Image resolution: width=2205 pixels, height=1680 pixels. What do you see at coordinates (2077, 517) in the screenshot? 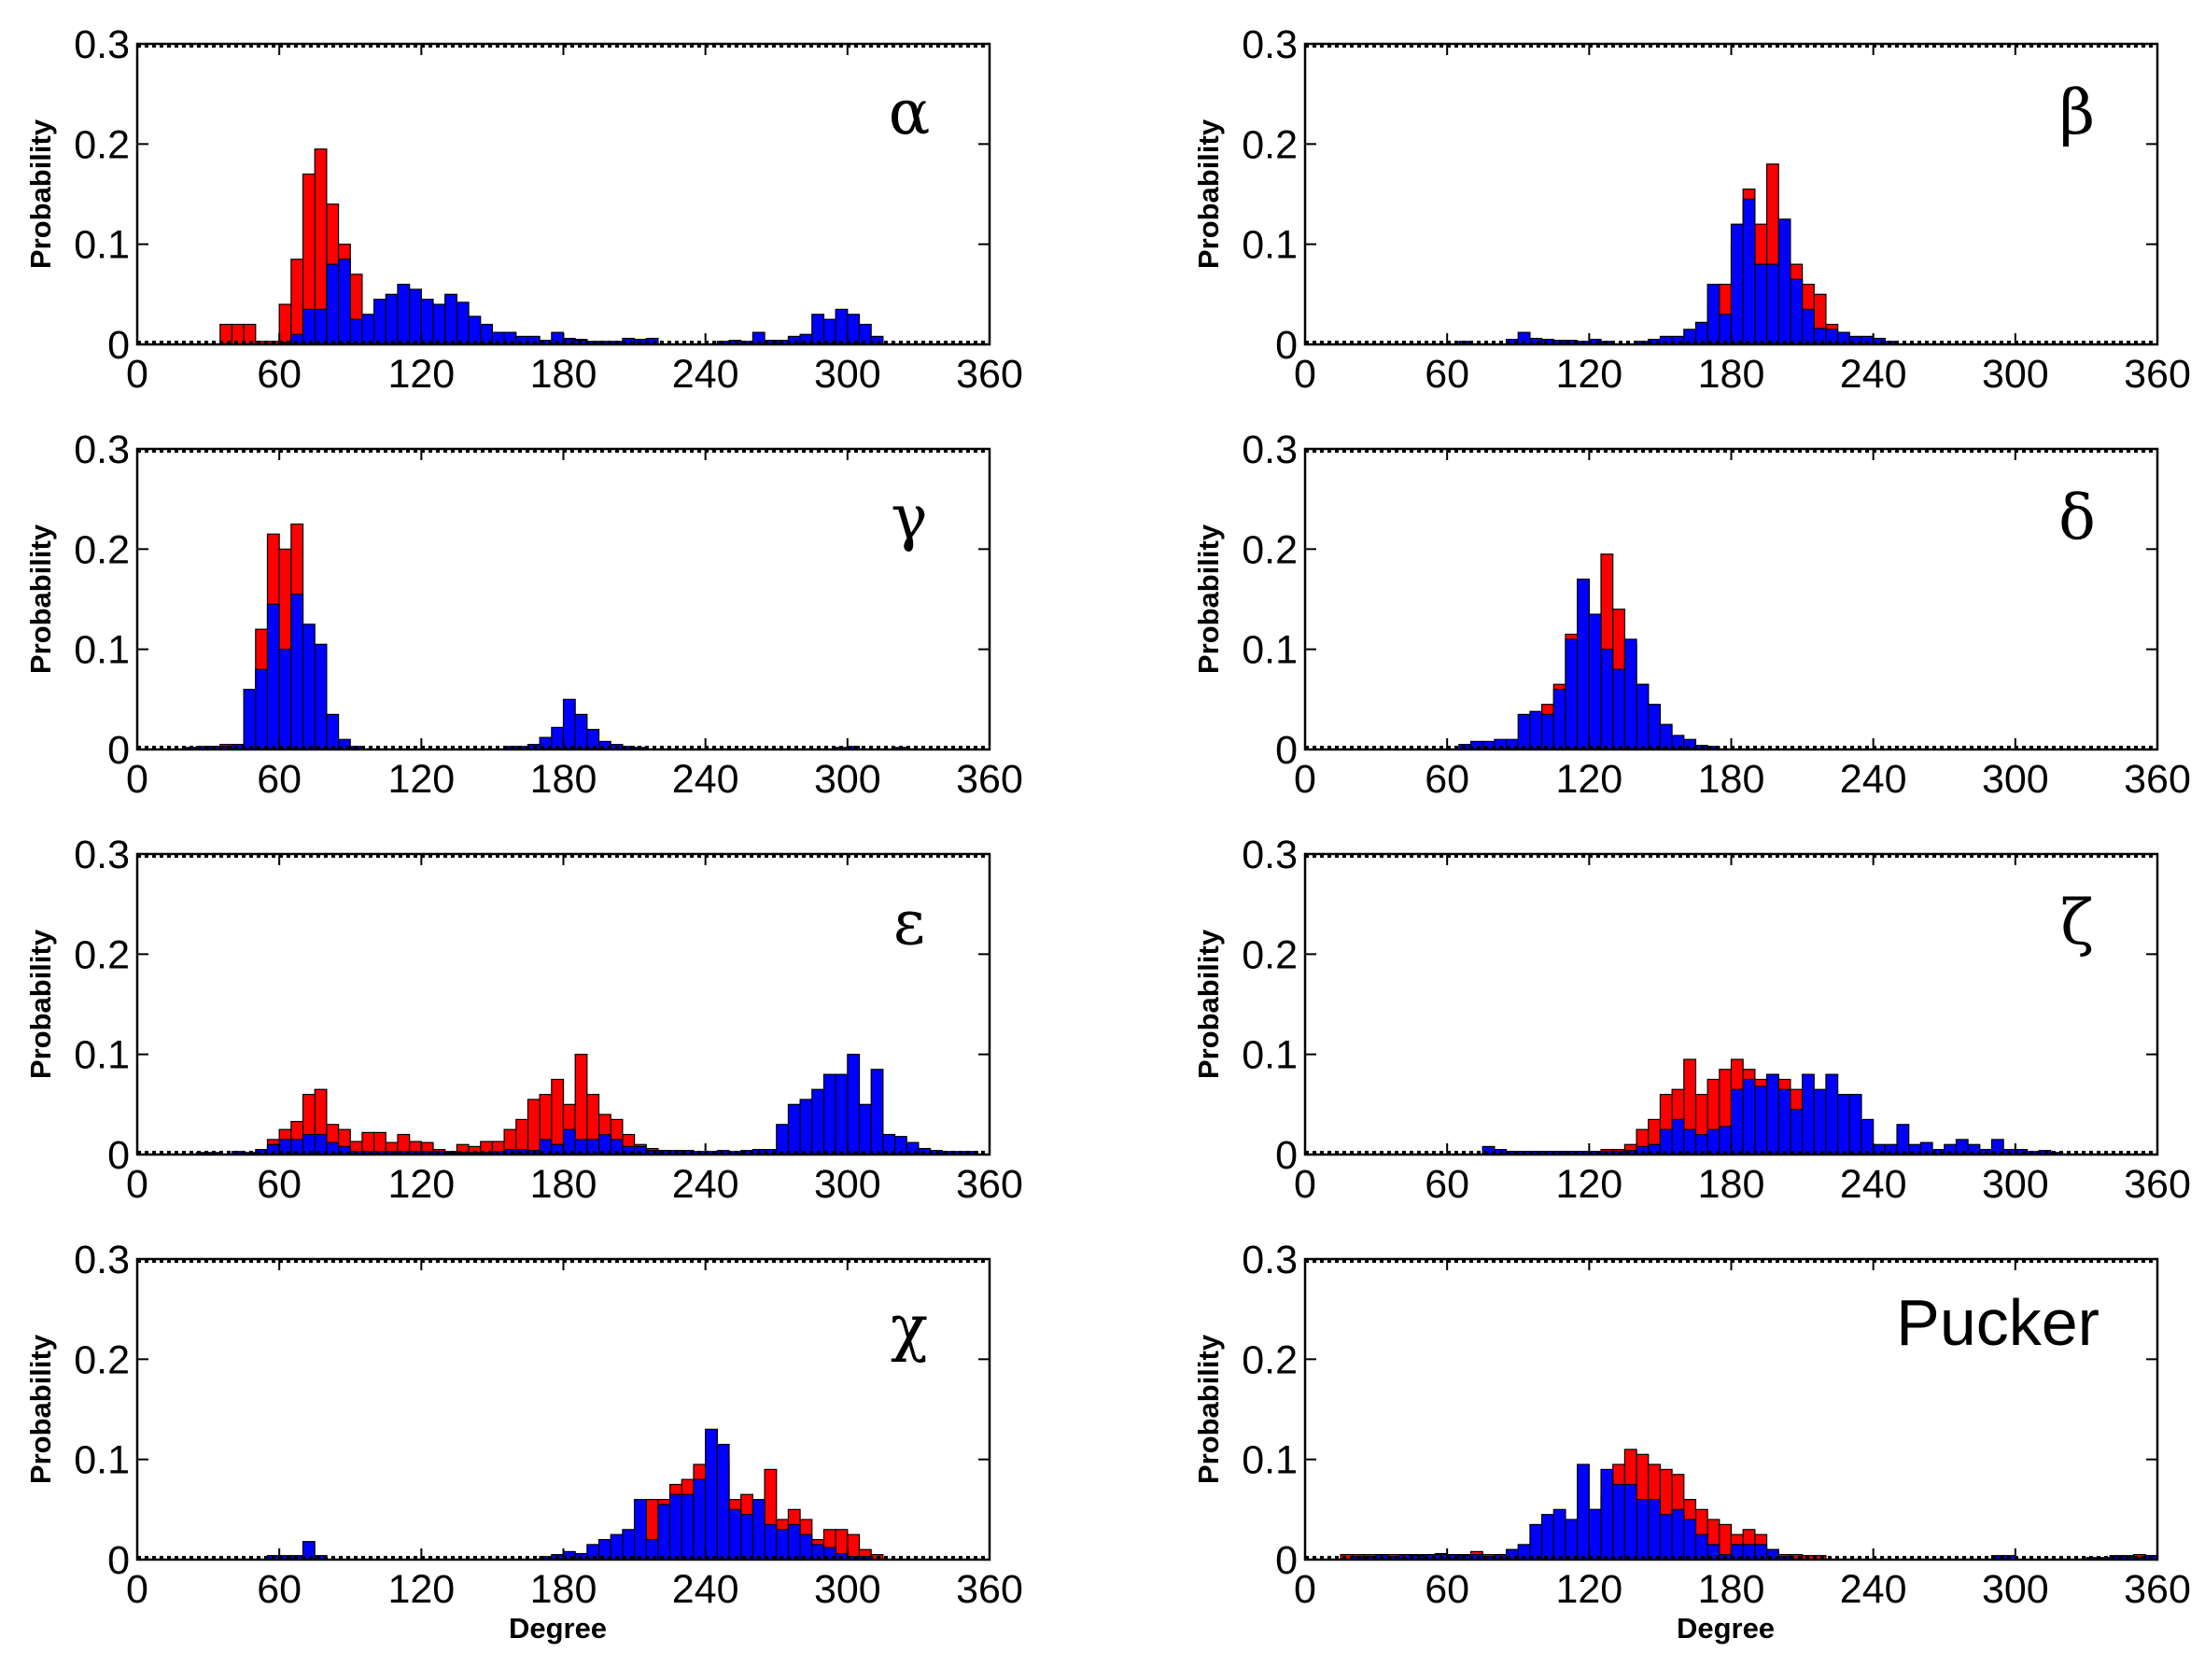
I see `panel-label: δ` at bounding box center [2077, 517].